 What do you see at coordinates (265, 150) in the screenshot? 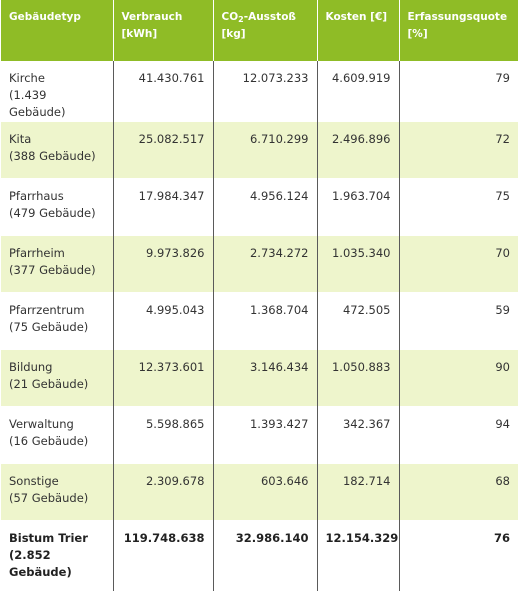
I see `cell-co2: 6.710.299` at bounding box center [265, 150].